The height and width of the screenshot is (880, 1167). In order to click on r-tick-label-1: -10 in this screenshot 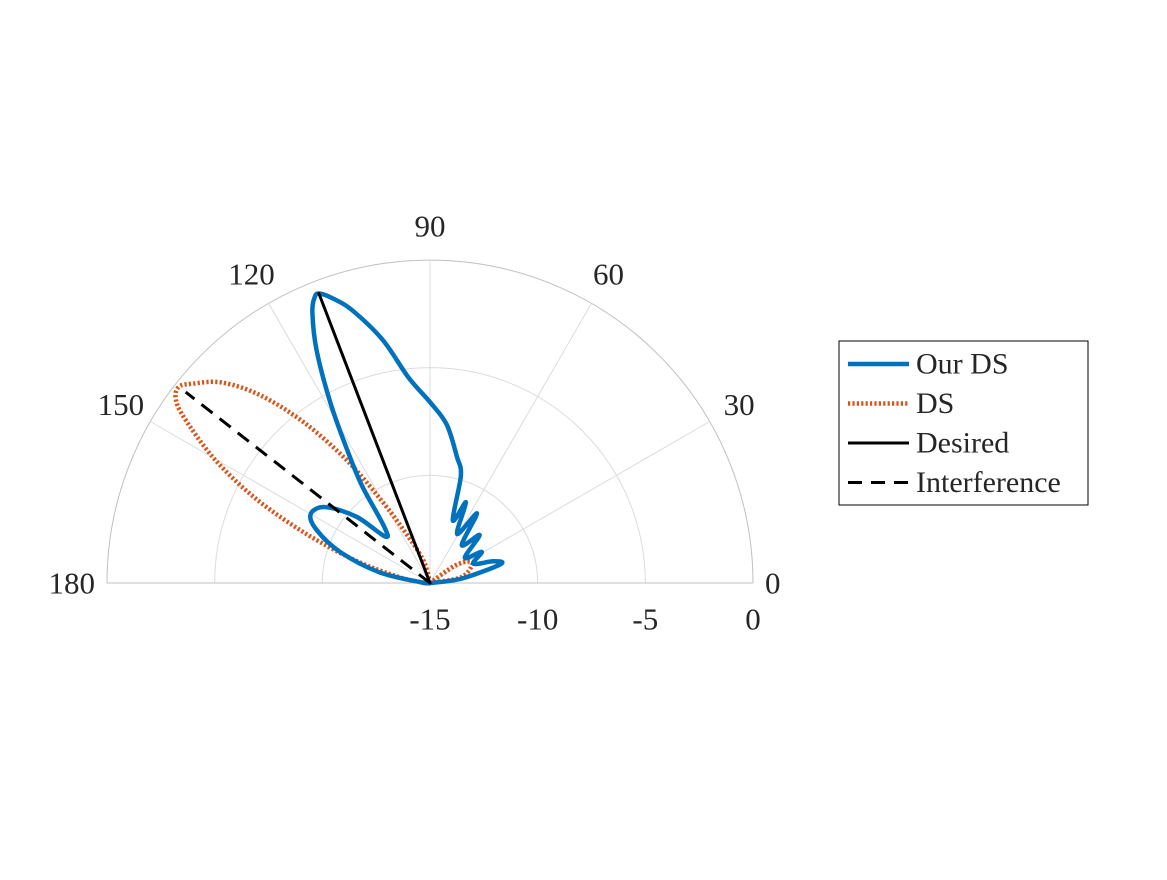, I will do `click(537, 619)`.